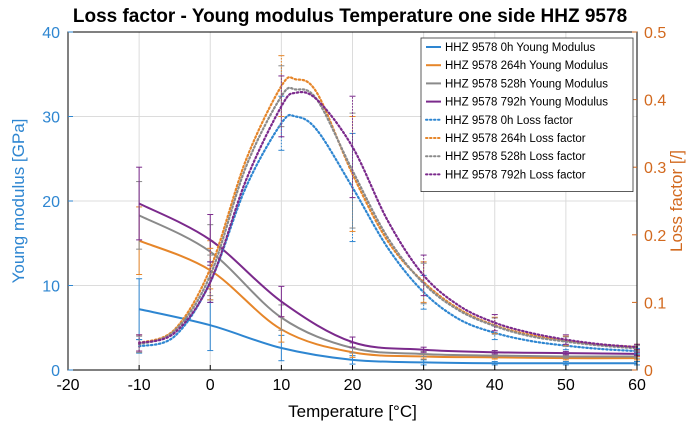 The width and height of the screenshot is (695, 428). What do you see at coordinates (210, 385) in the screenshot?
I see `x-tick-label: 0` at bounding box center [210, 385].